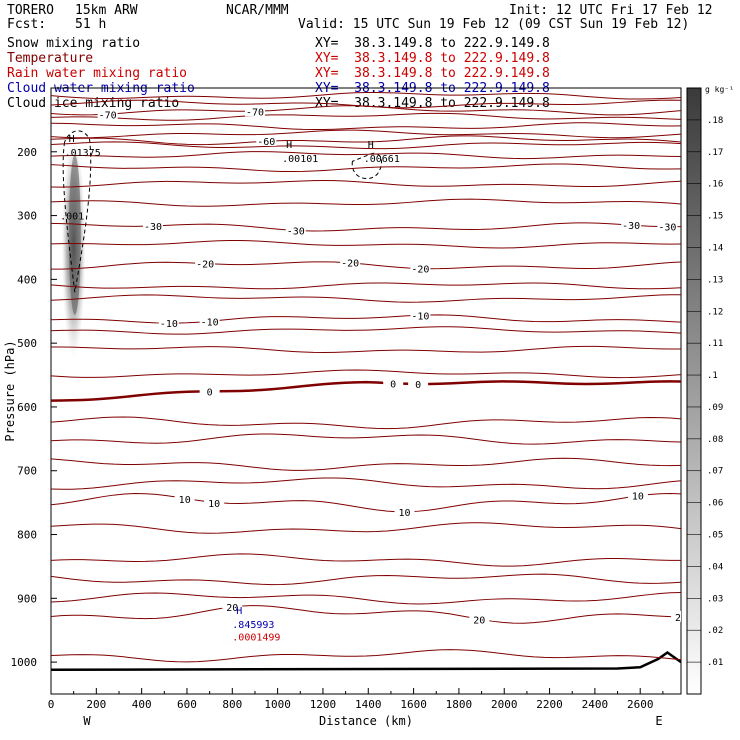 This screenshot has width=740, height=740. What do you see at coordinates (300, 159) in the screenshot?
I see `maximum-value: .00101` at bounding box center [300, 159].